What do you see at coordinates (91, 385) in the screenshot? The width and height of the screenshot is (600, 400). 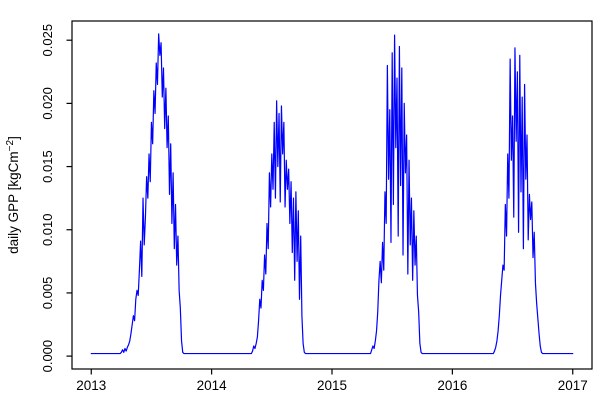 I see `x-axis-tick-label: 2013` at bounding box center [91, 385].